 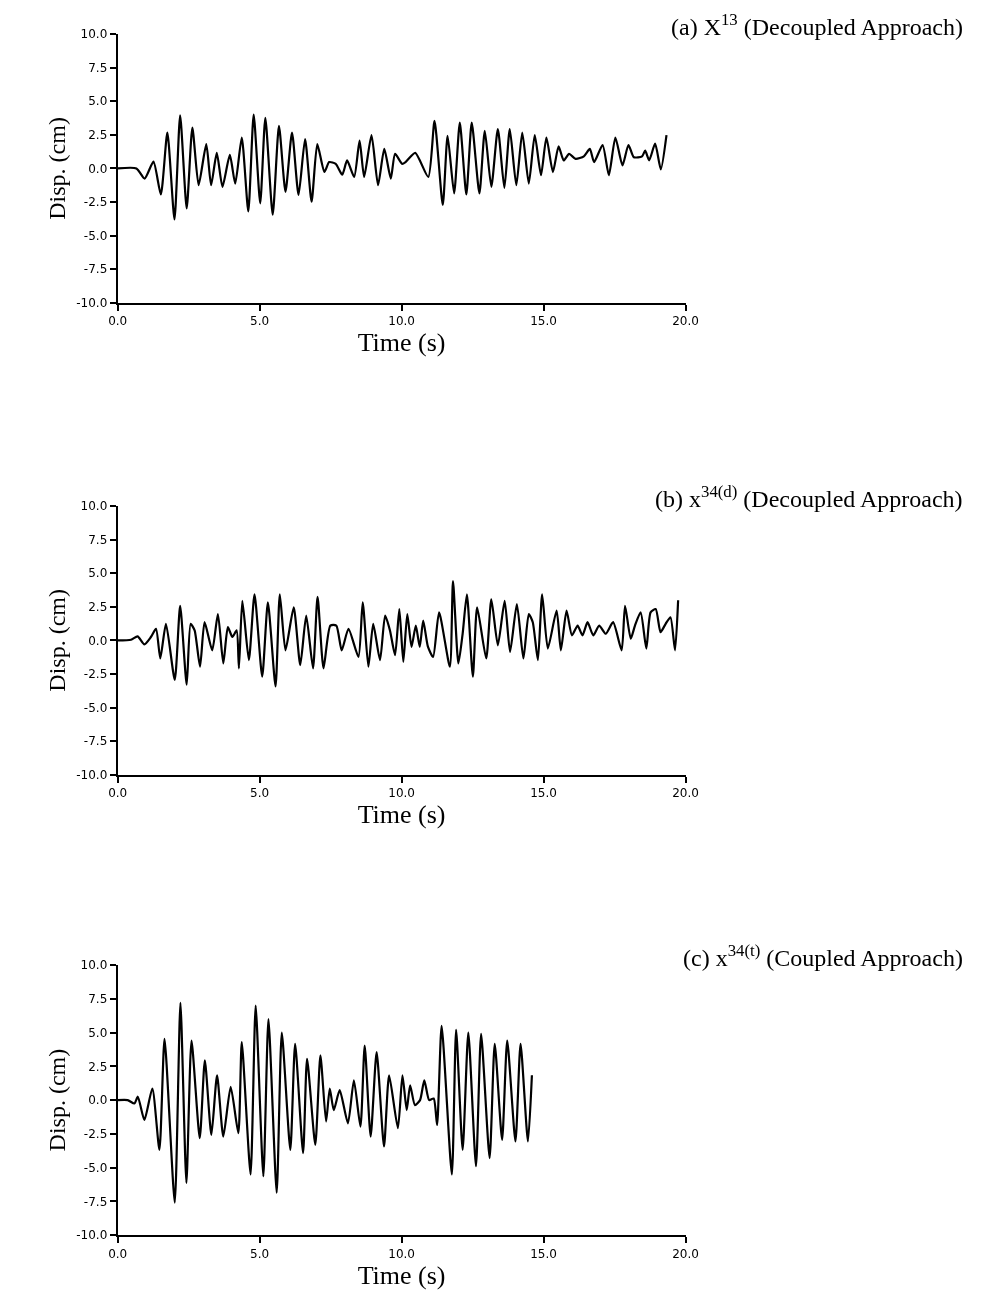 I want to click on text: (b) x$^{34(d)}$ (Decoupled Approach), so click(x=809, y=497).